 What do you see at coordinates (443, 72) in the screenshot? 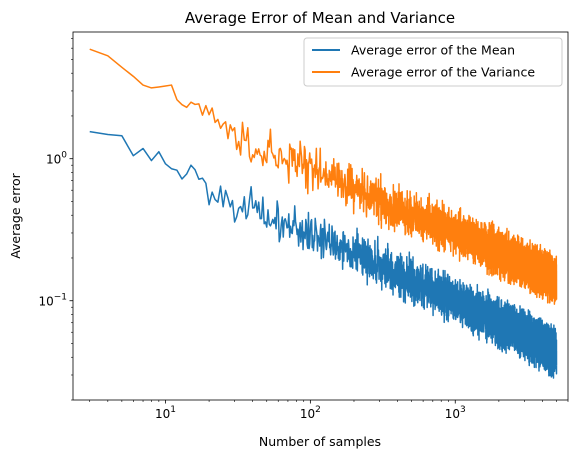
I see `legend-label-variance: Average error of the Variance` at bounding box center [443, 72].